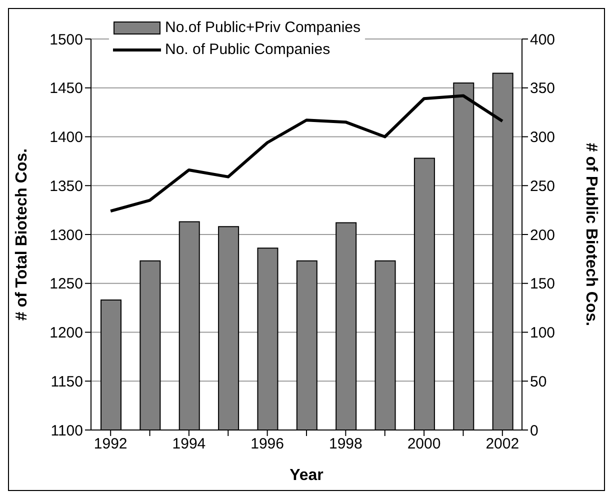 The height and width of the screenshot is (499, 613). What do you see at coordinates (189, 444) in the screenshot?
I see `x-tick-label: 1994` at bounding box center [189, 444].